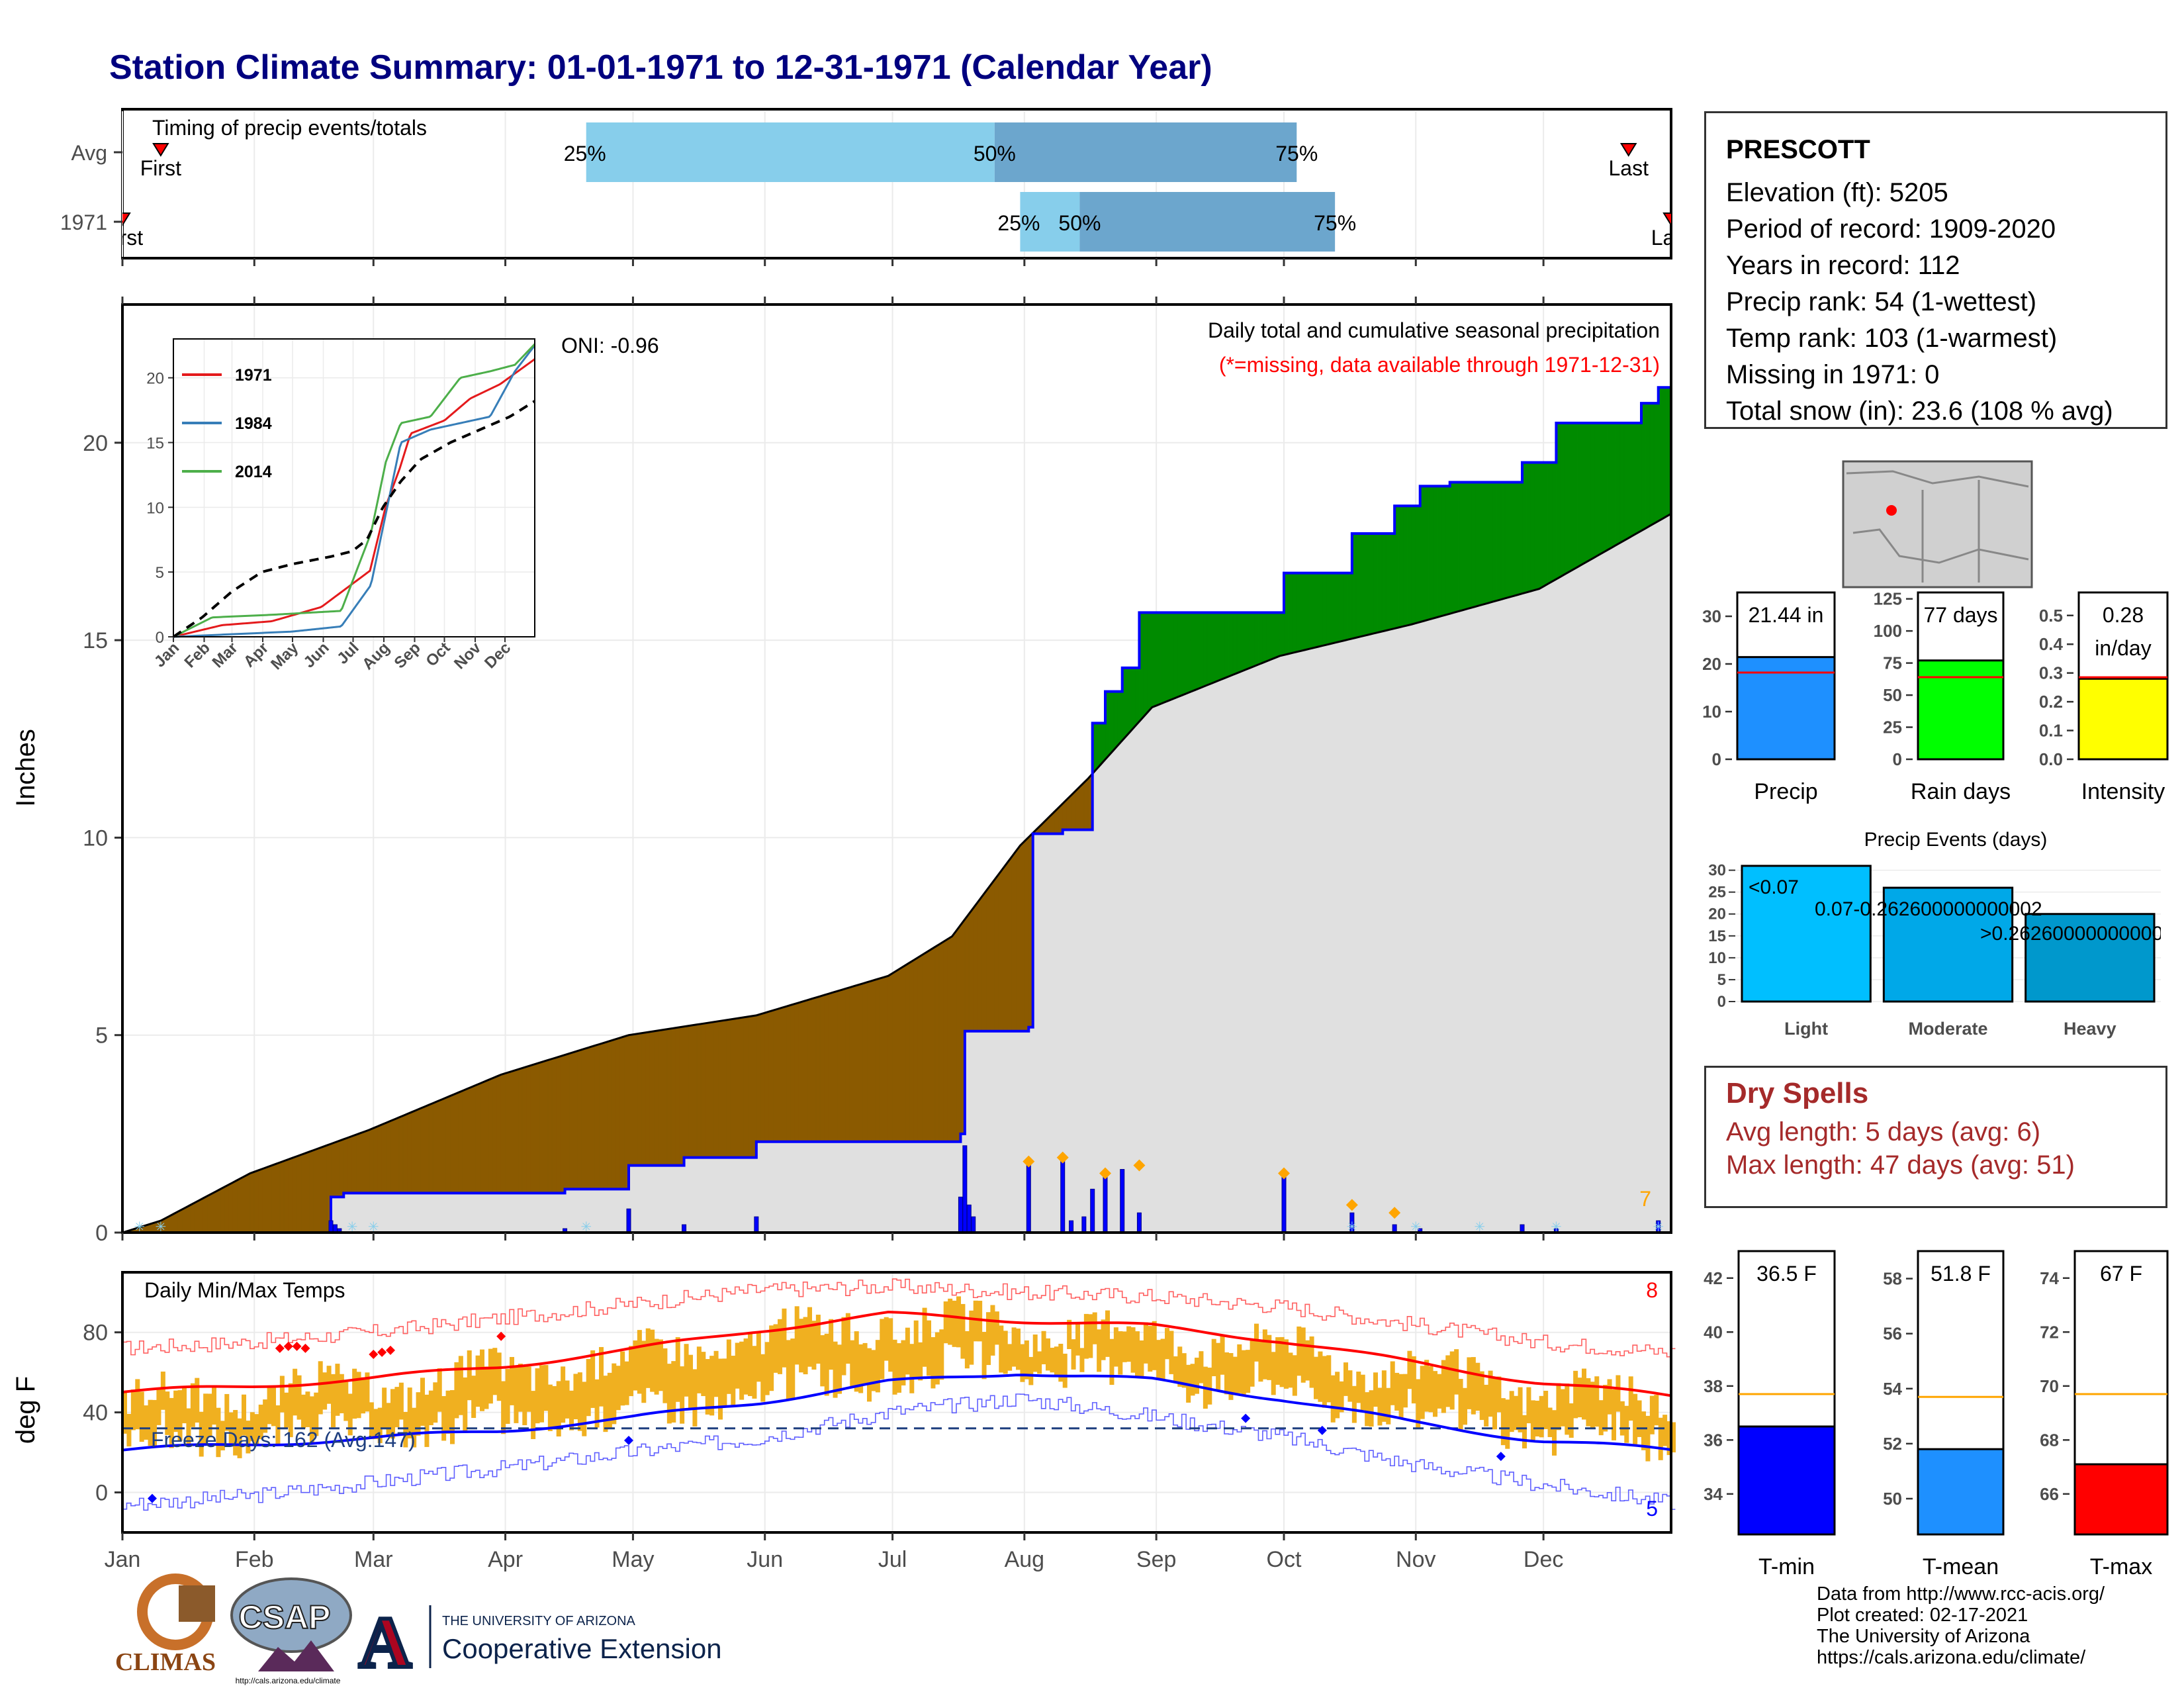  What do you see at coordinates (1892, 663) in the screenshot?
I see `raindays_gauge-ytick-label-3: 75` at bounding box center [1892, 663].